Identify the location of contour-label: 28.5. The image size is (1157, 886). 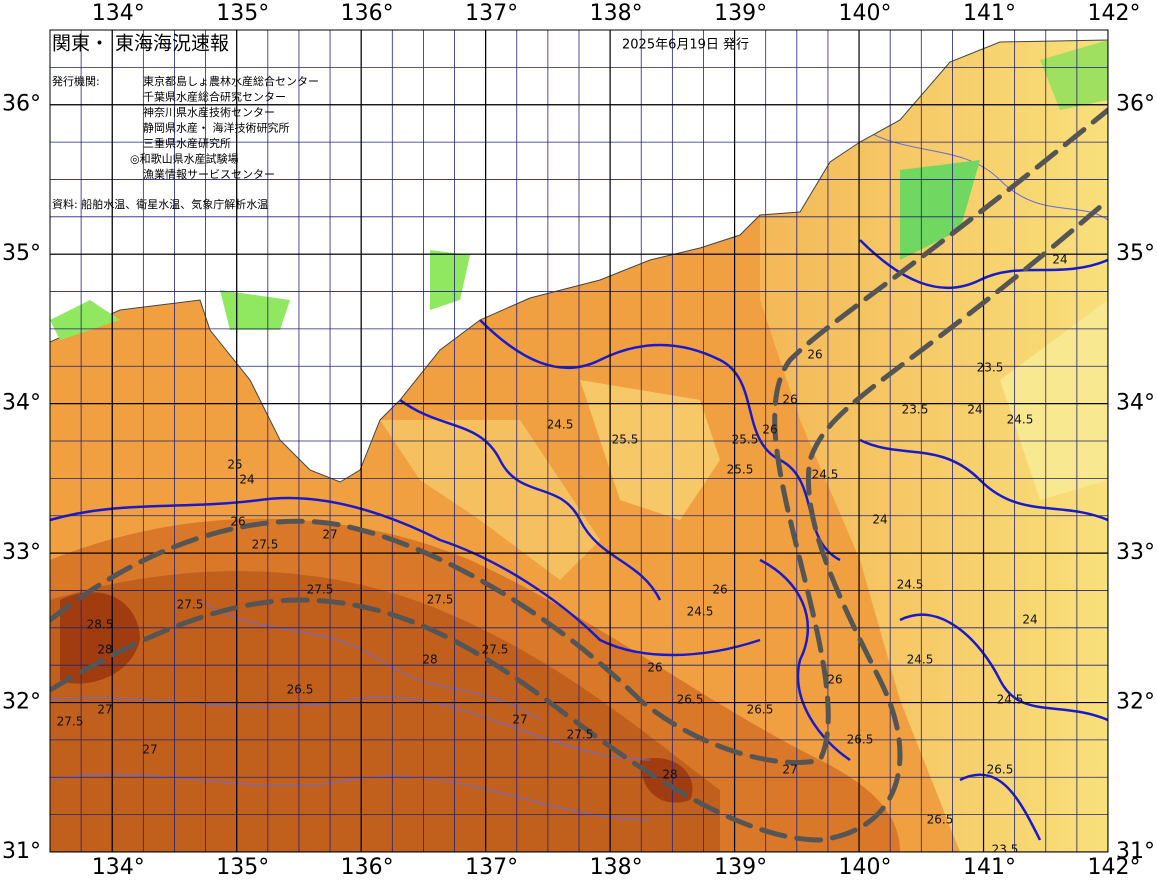
(100, 625).